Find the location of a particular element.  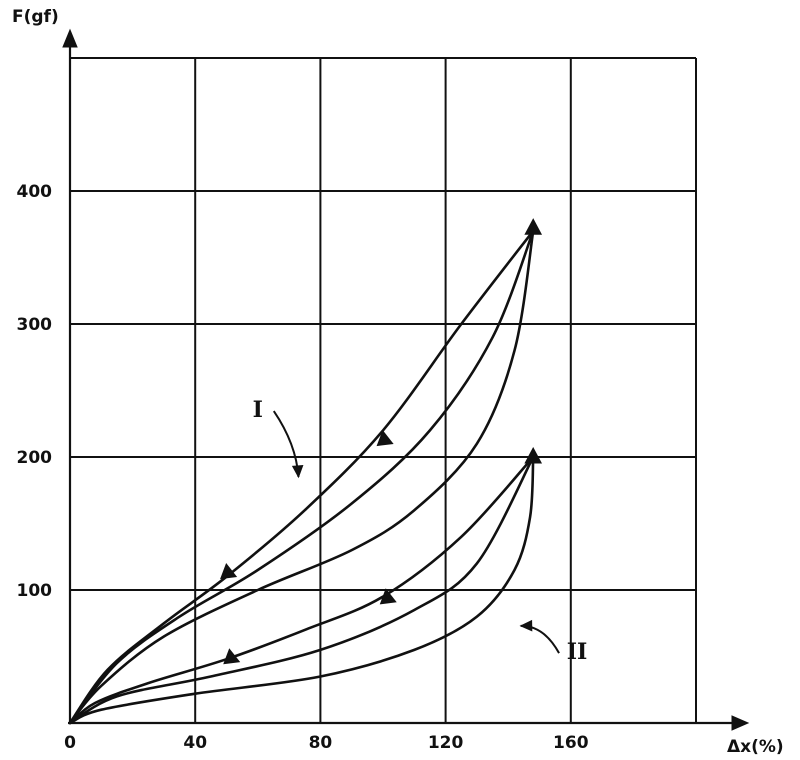

x-tick-label: 40 is located at coordinates (195, 743).